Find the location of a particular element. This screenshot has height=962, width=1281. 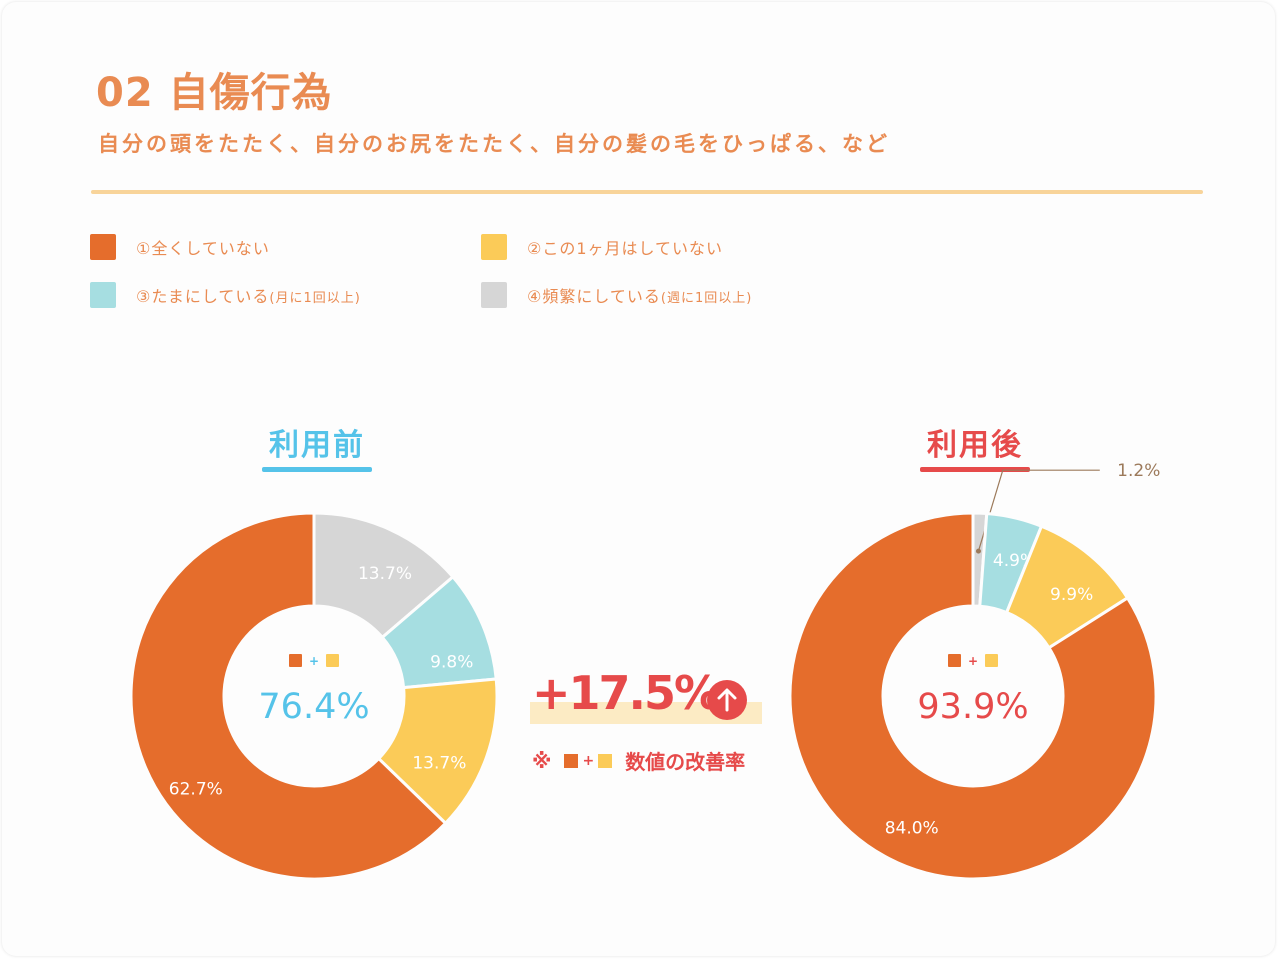

before-title-underline is located at coordinates (317, 469).